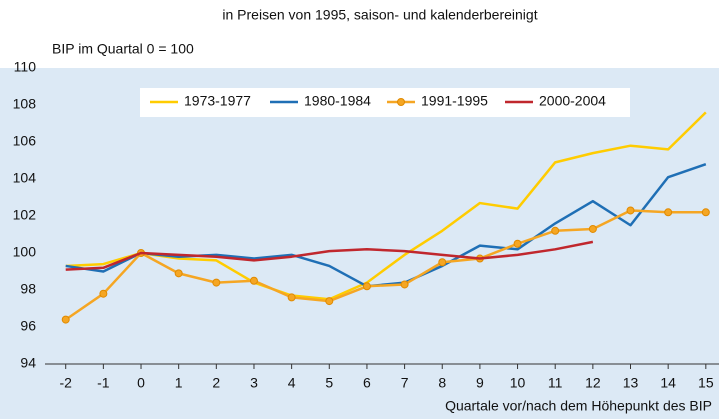  I want to click on x-tick-label: 6, so click(367, 383).